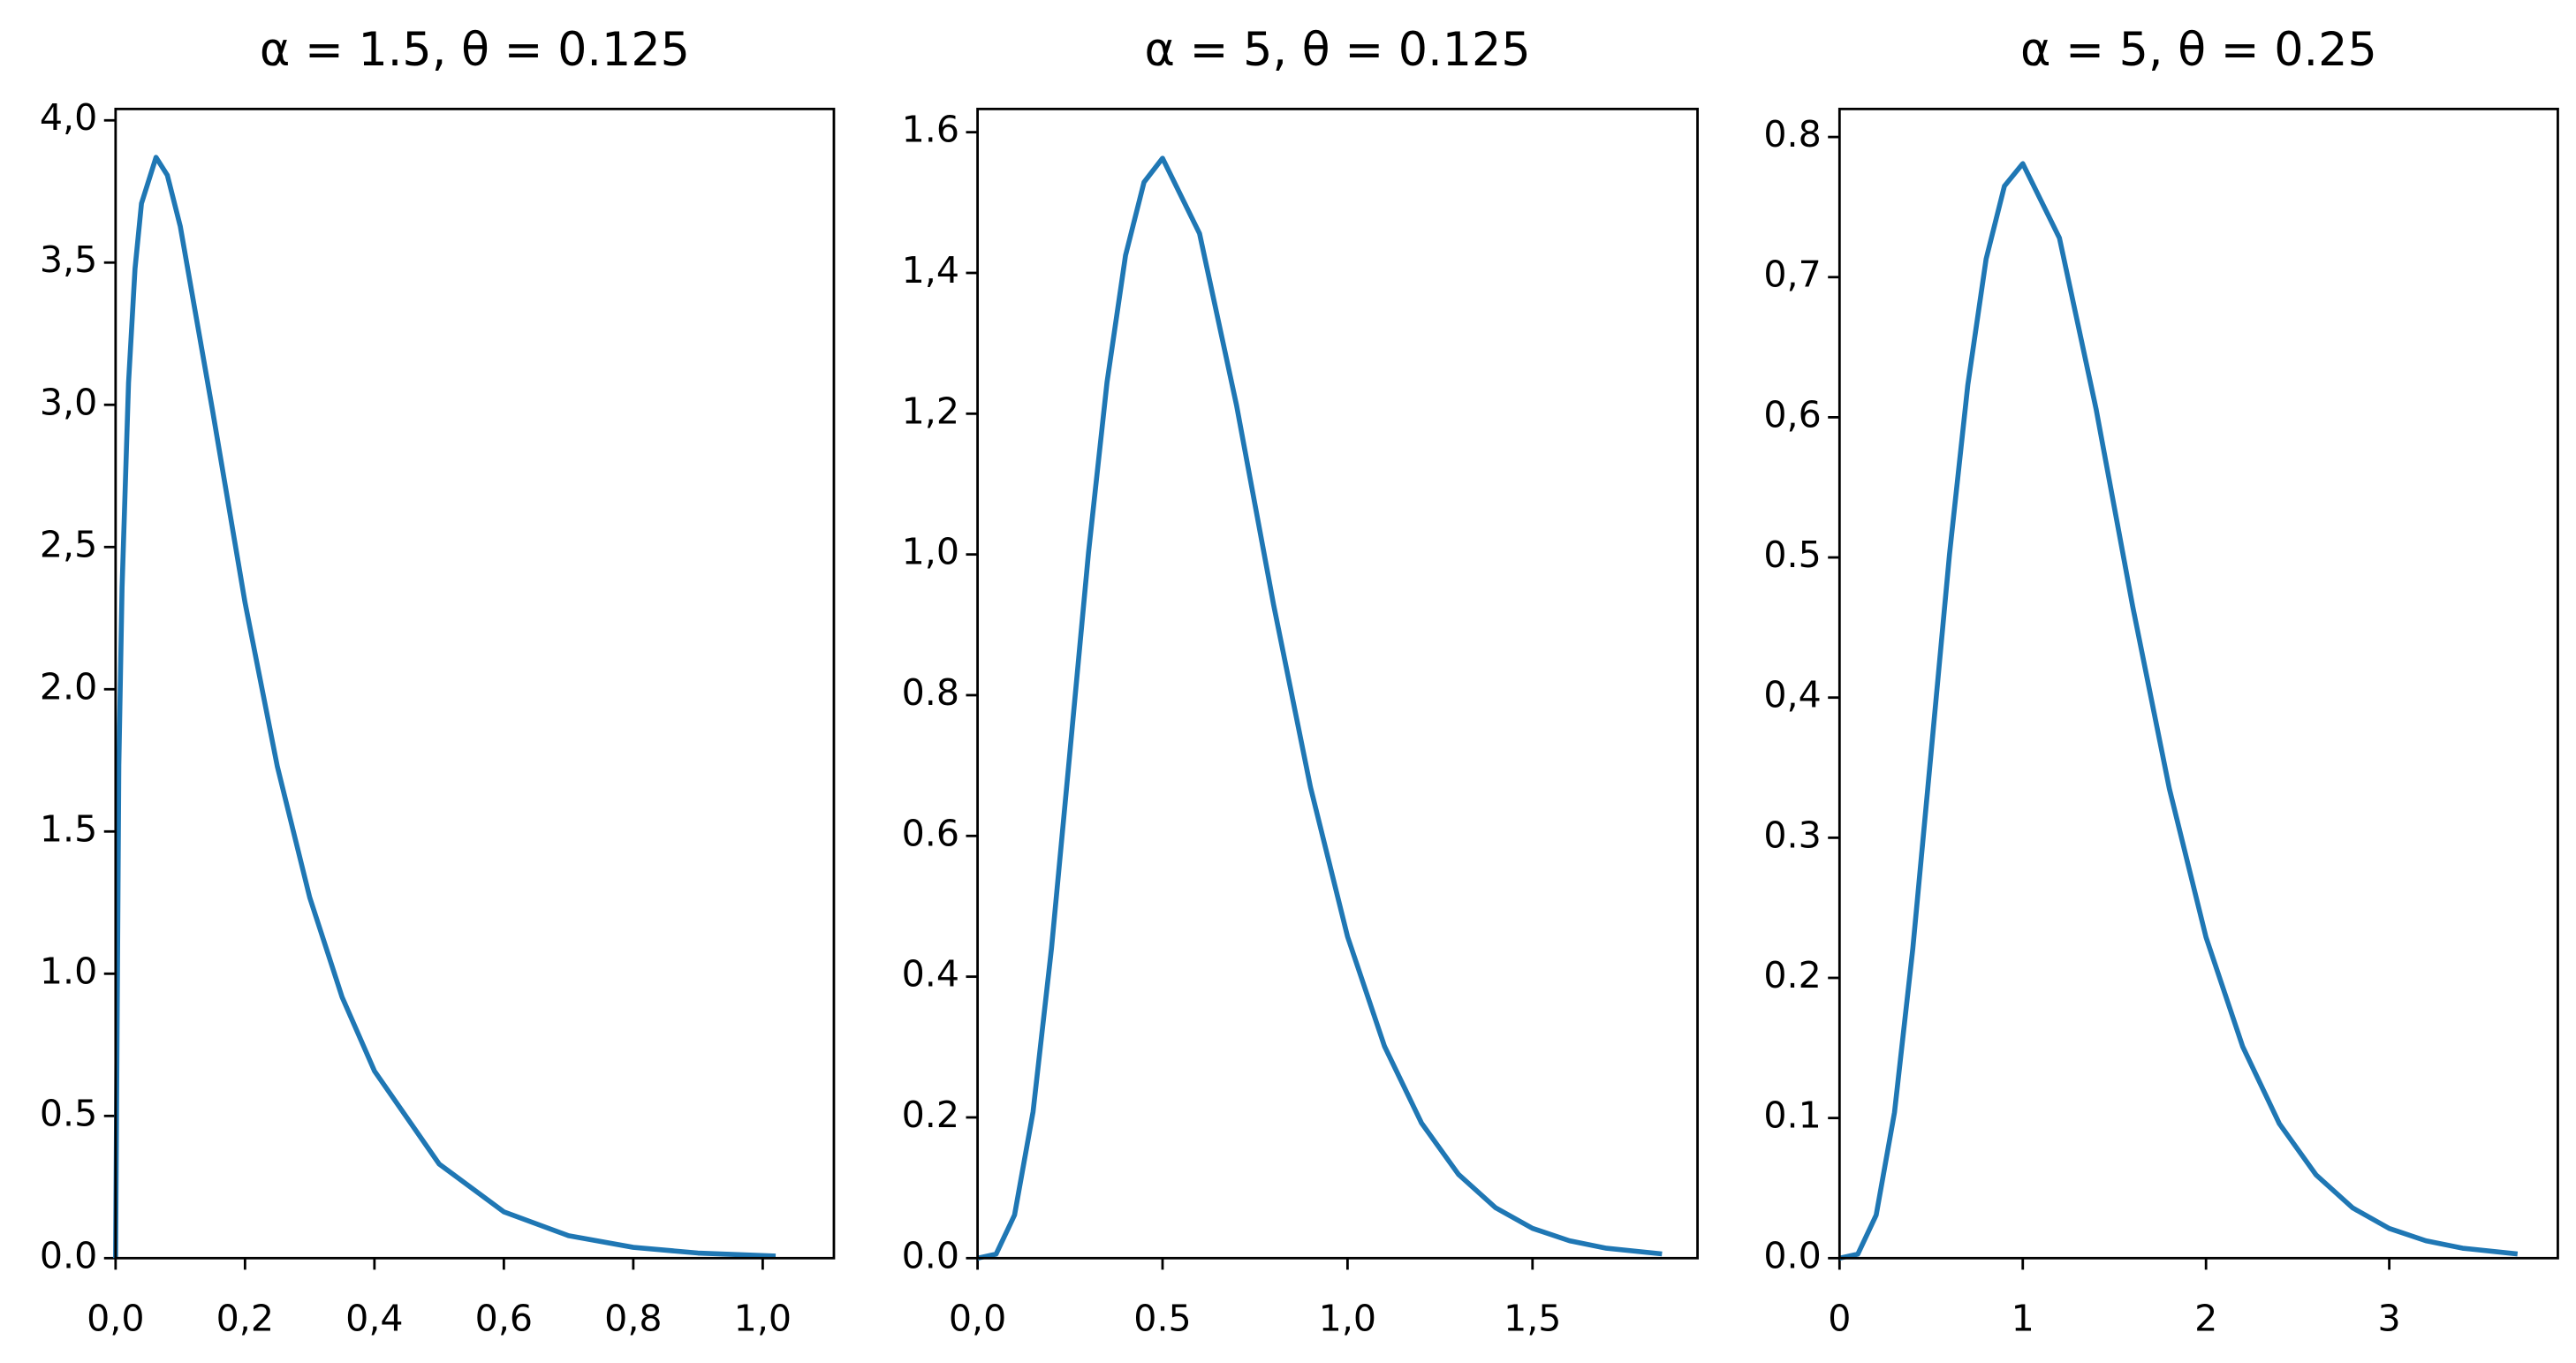 Image resolution: width=2576 pixels, height=1363 pixels. What do you see at coordinates (69, 971) in the screenshot?
I see `y-tick-label: 1.0` at bounding box center [69, 971].